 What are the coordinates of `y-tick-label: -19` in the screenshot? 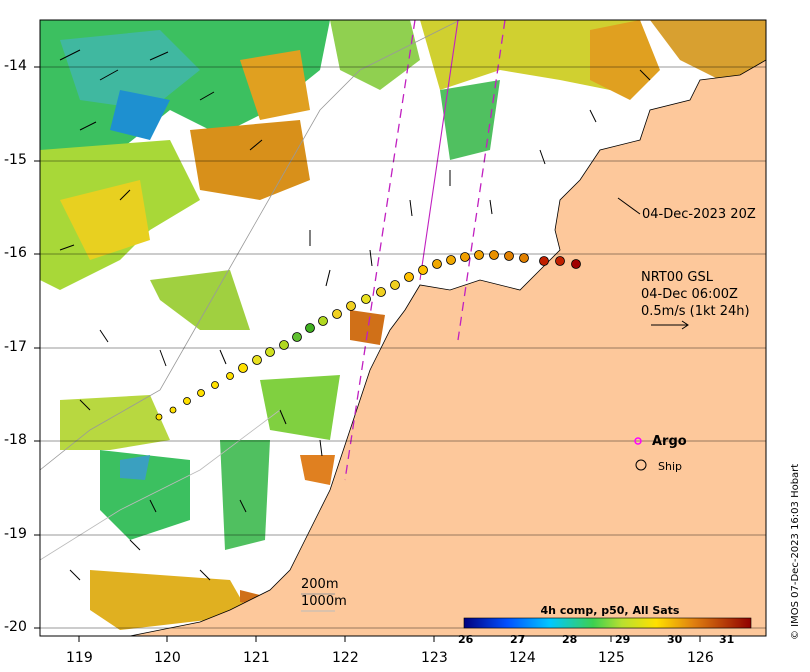 It's located at (15, 534).